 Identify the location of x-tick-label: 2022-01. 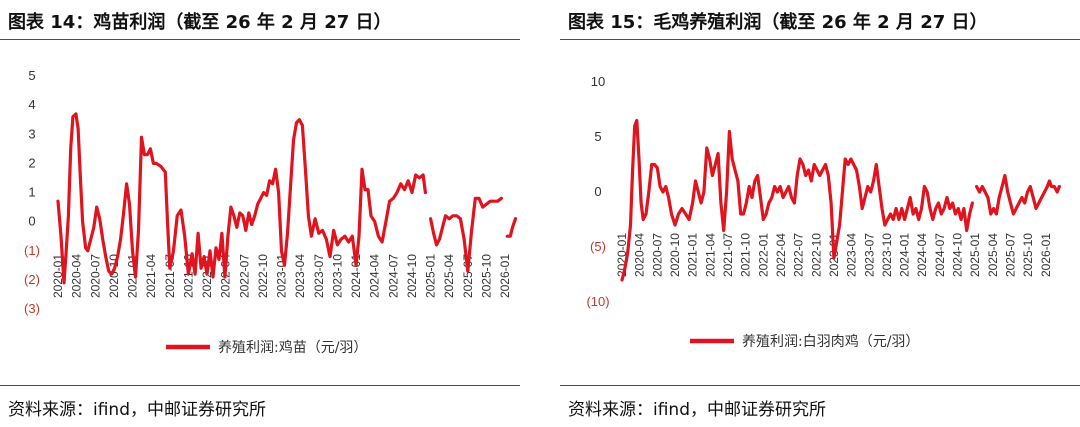
(763, 255).